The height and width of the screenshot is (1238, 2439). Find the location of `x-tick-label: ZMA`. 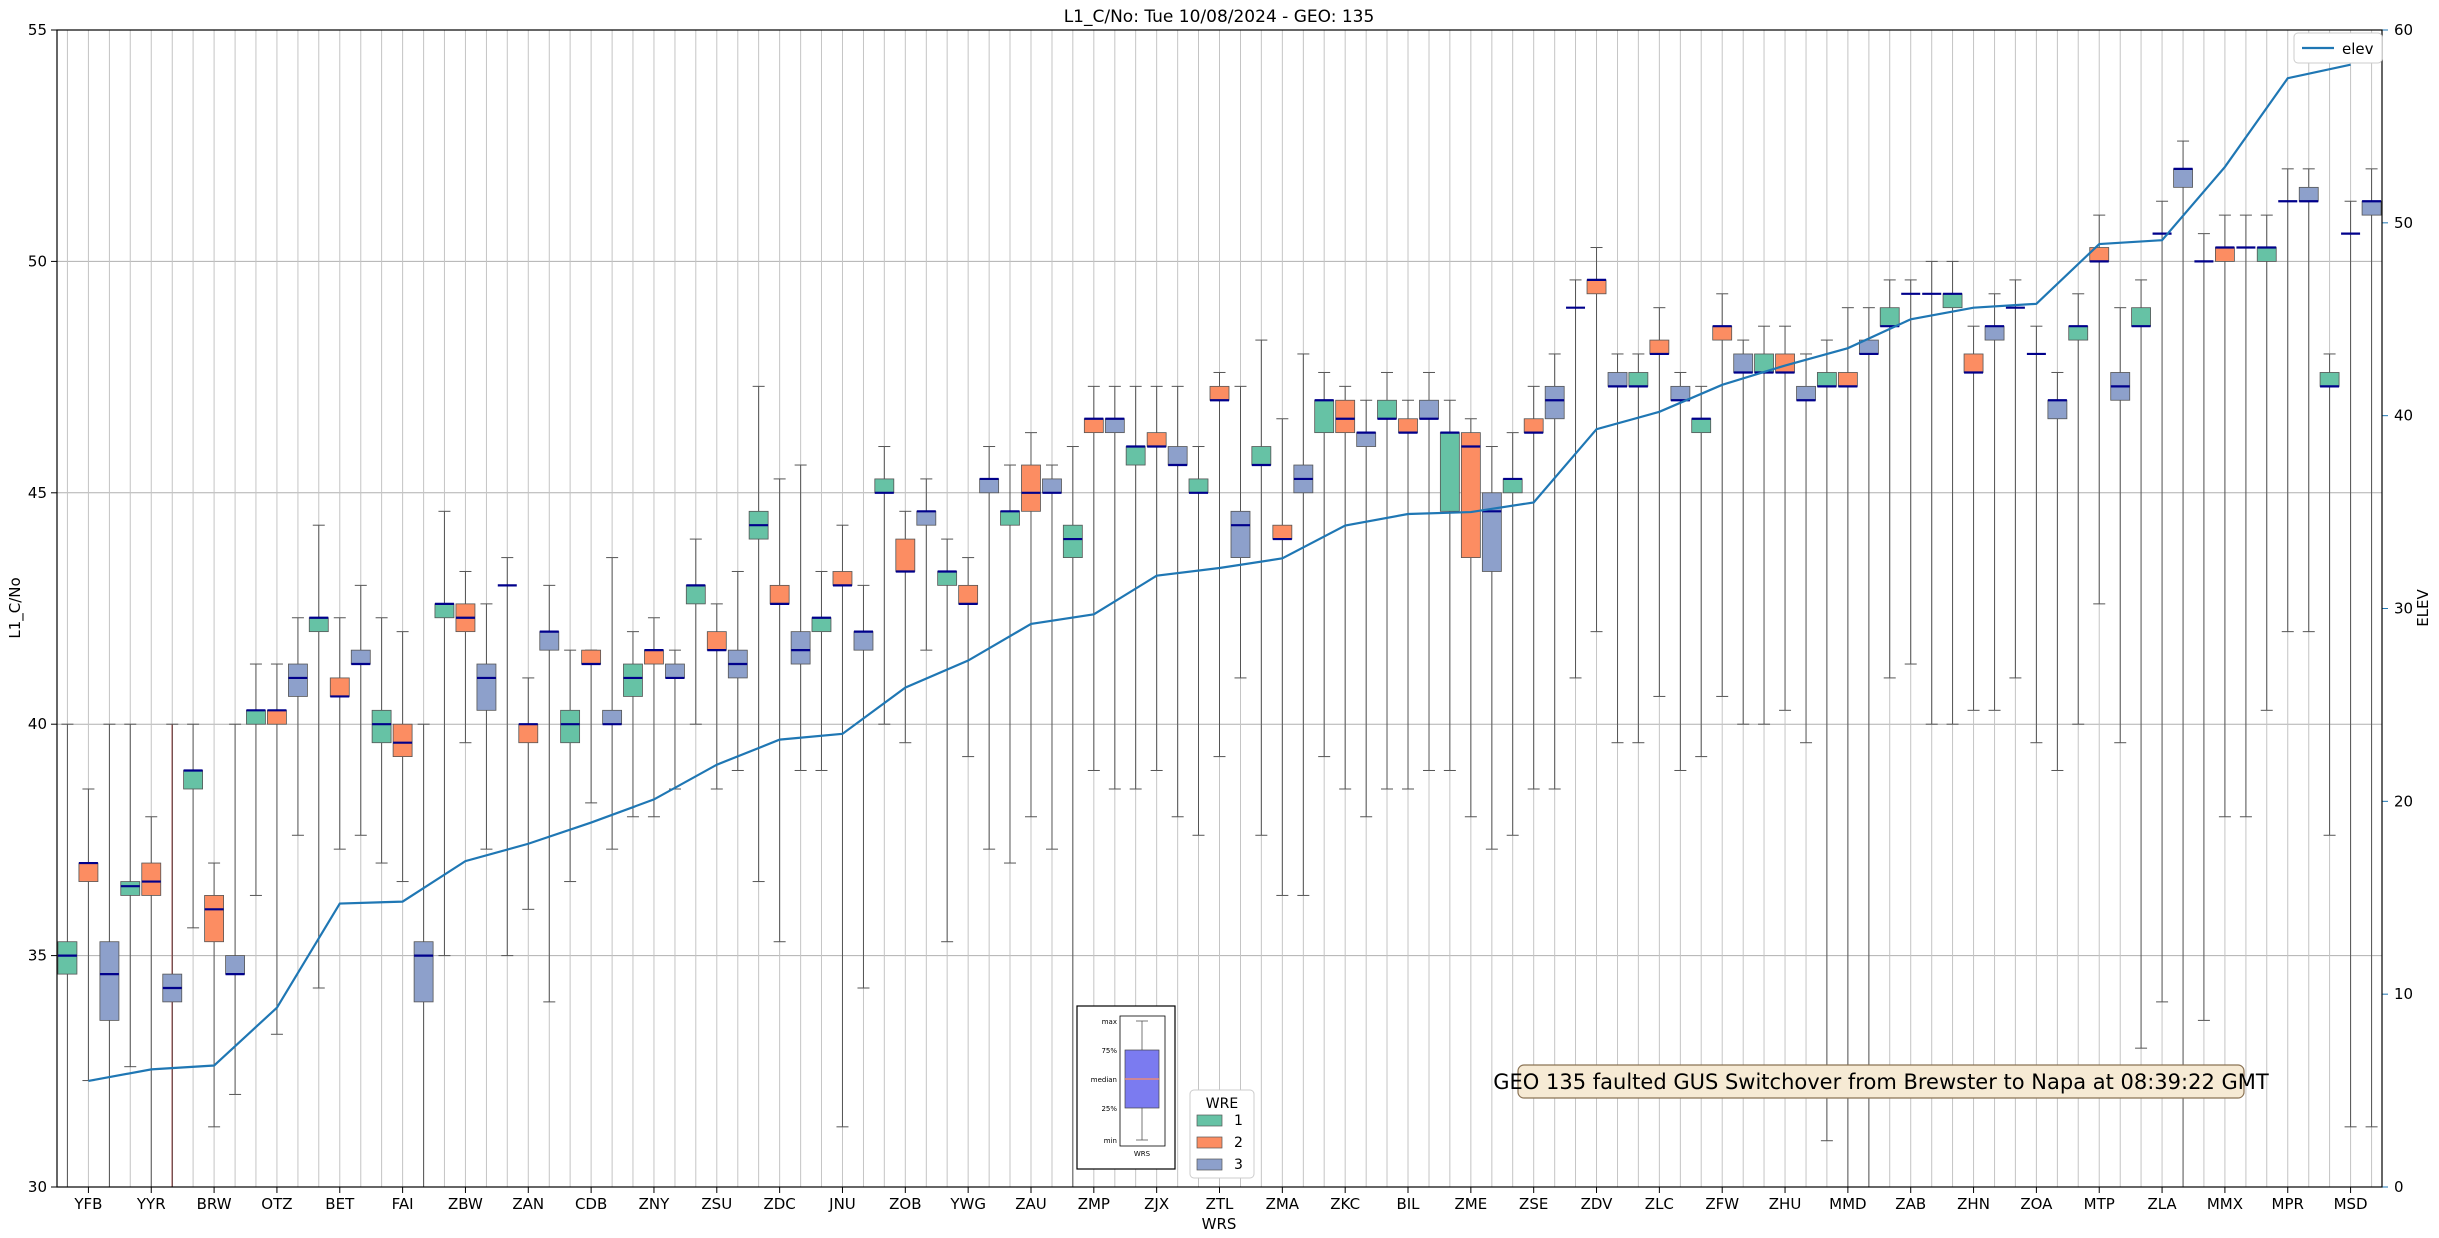

x-tick-label: ZMA is located at coordinates (1283, 1204).